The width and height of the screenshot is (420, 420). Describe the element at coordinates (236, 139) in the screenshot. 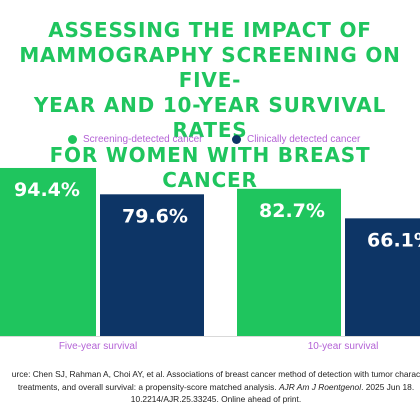

I see `legend-swatch-clinical` at that location.